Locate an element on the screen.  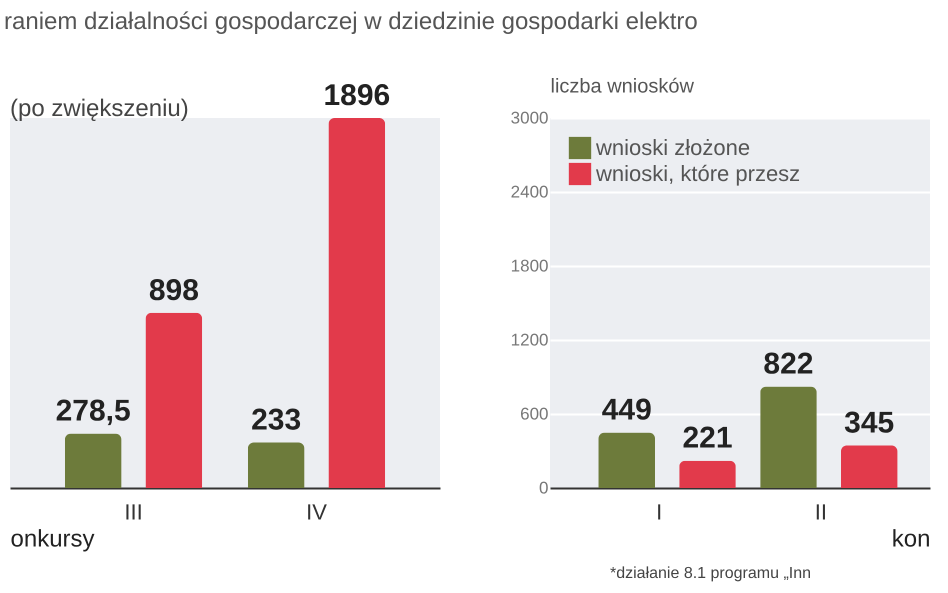
chart-title: raniem działalności gospodarczej w dziedzinie gospodarki elektro is located at coordinates (351, 21).